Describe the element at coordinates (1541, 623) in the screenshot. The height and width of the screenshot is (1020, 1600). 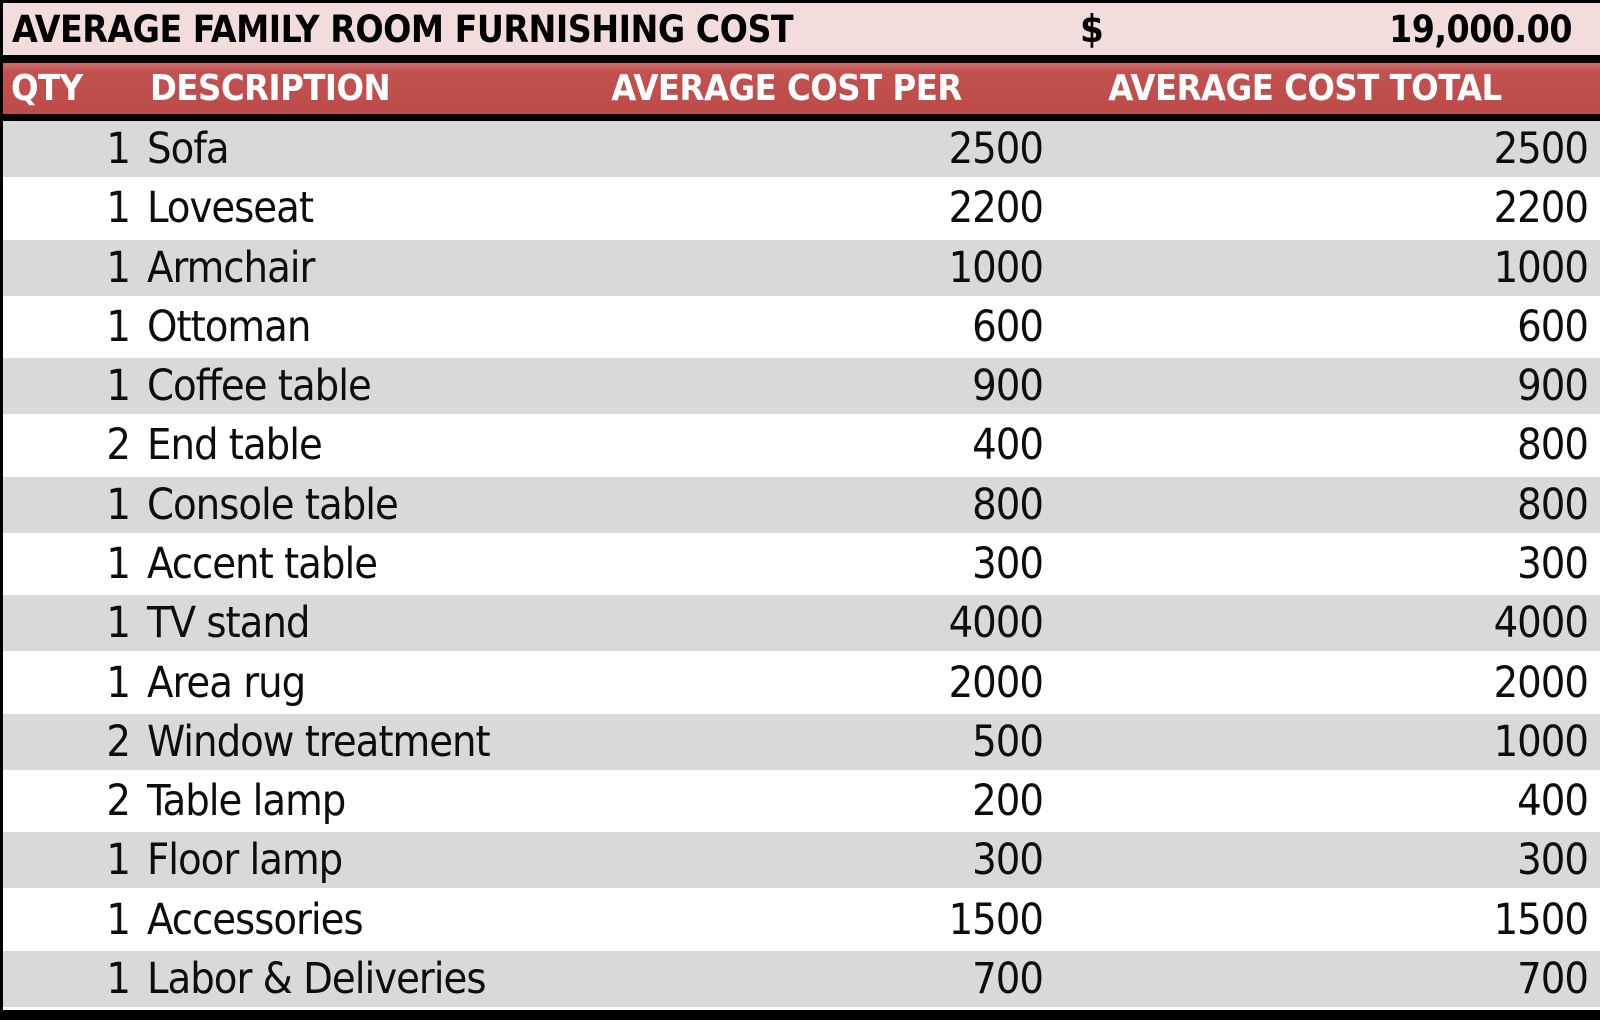
I see `cost-total-cell: 4000` at that location.